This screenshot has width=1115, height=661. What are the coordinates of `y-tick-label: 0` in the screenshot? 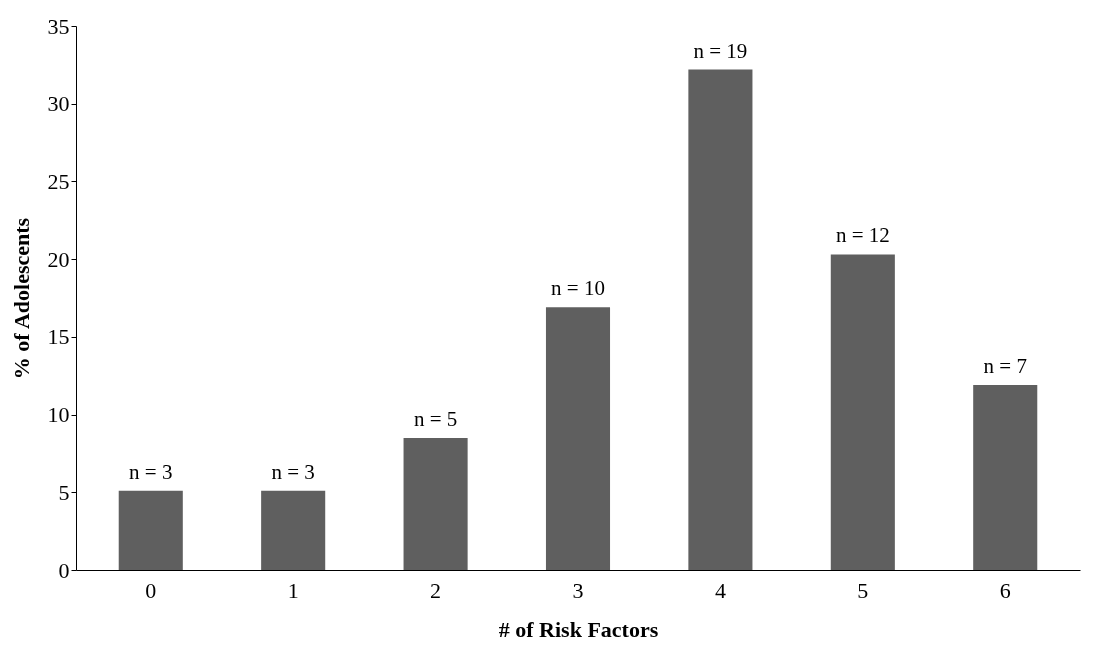 It's located at (64, 570).